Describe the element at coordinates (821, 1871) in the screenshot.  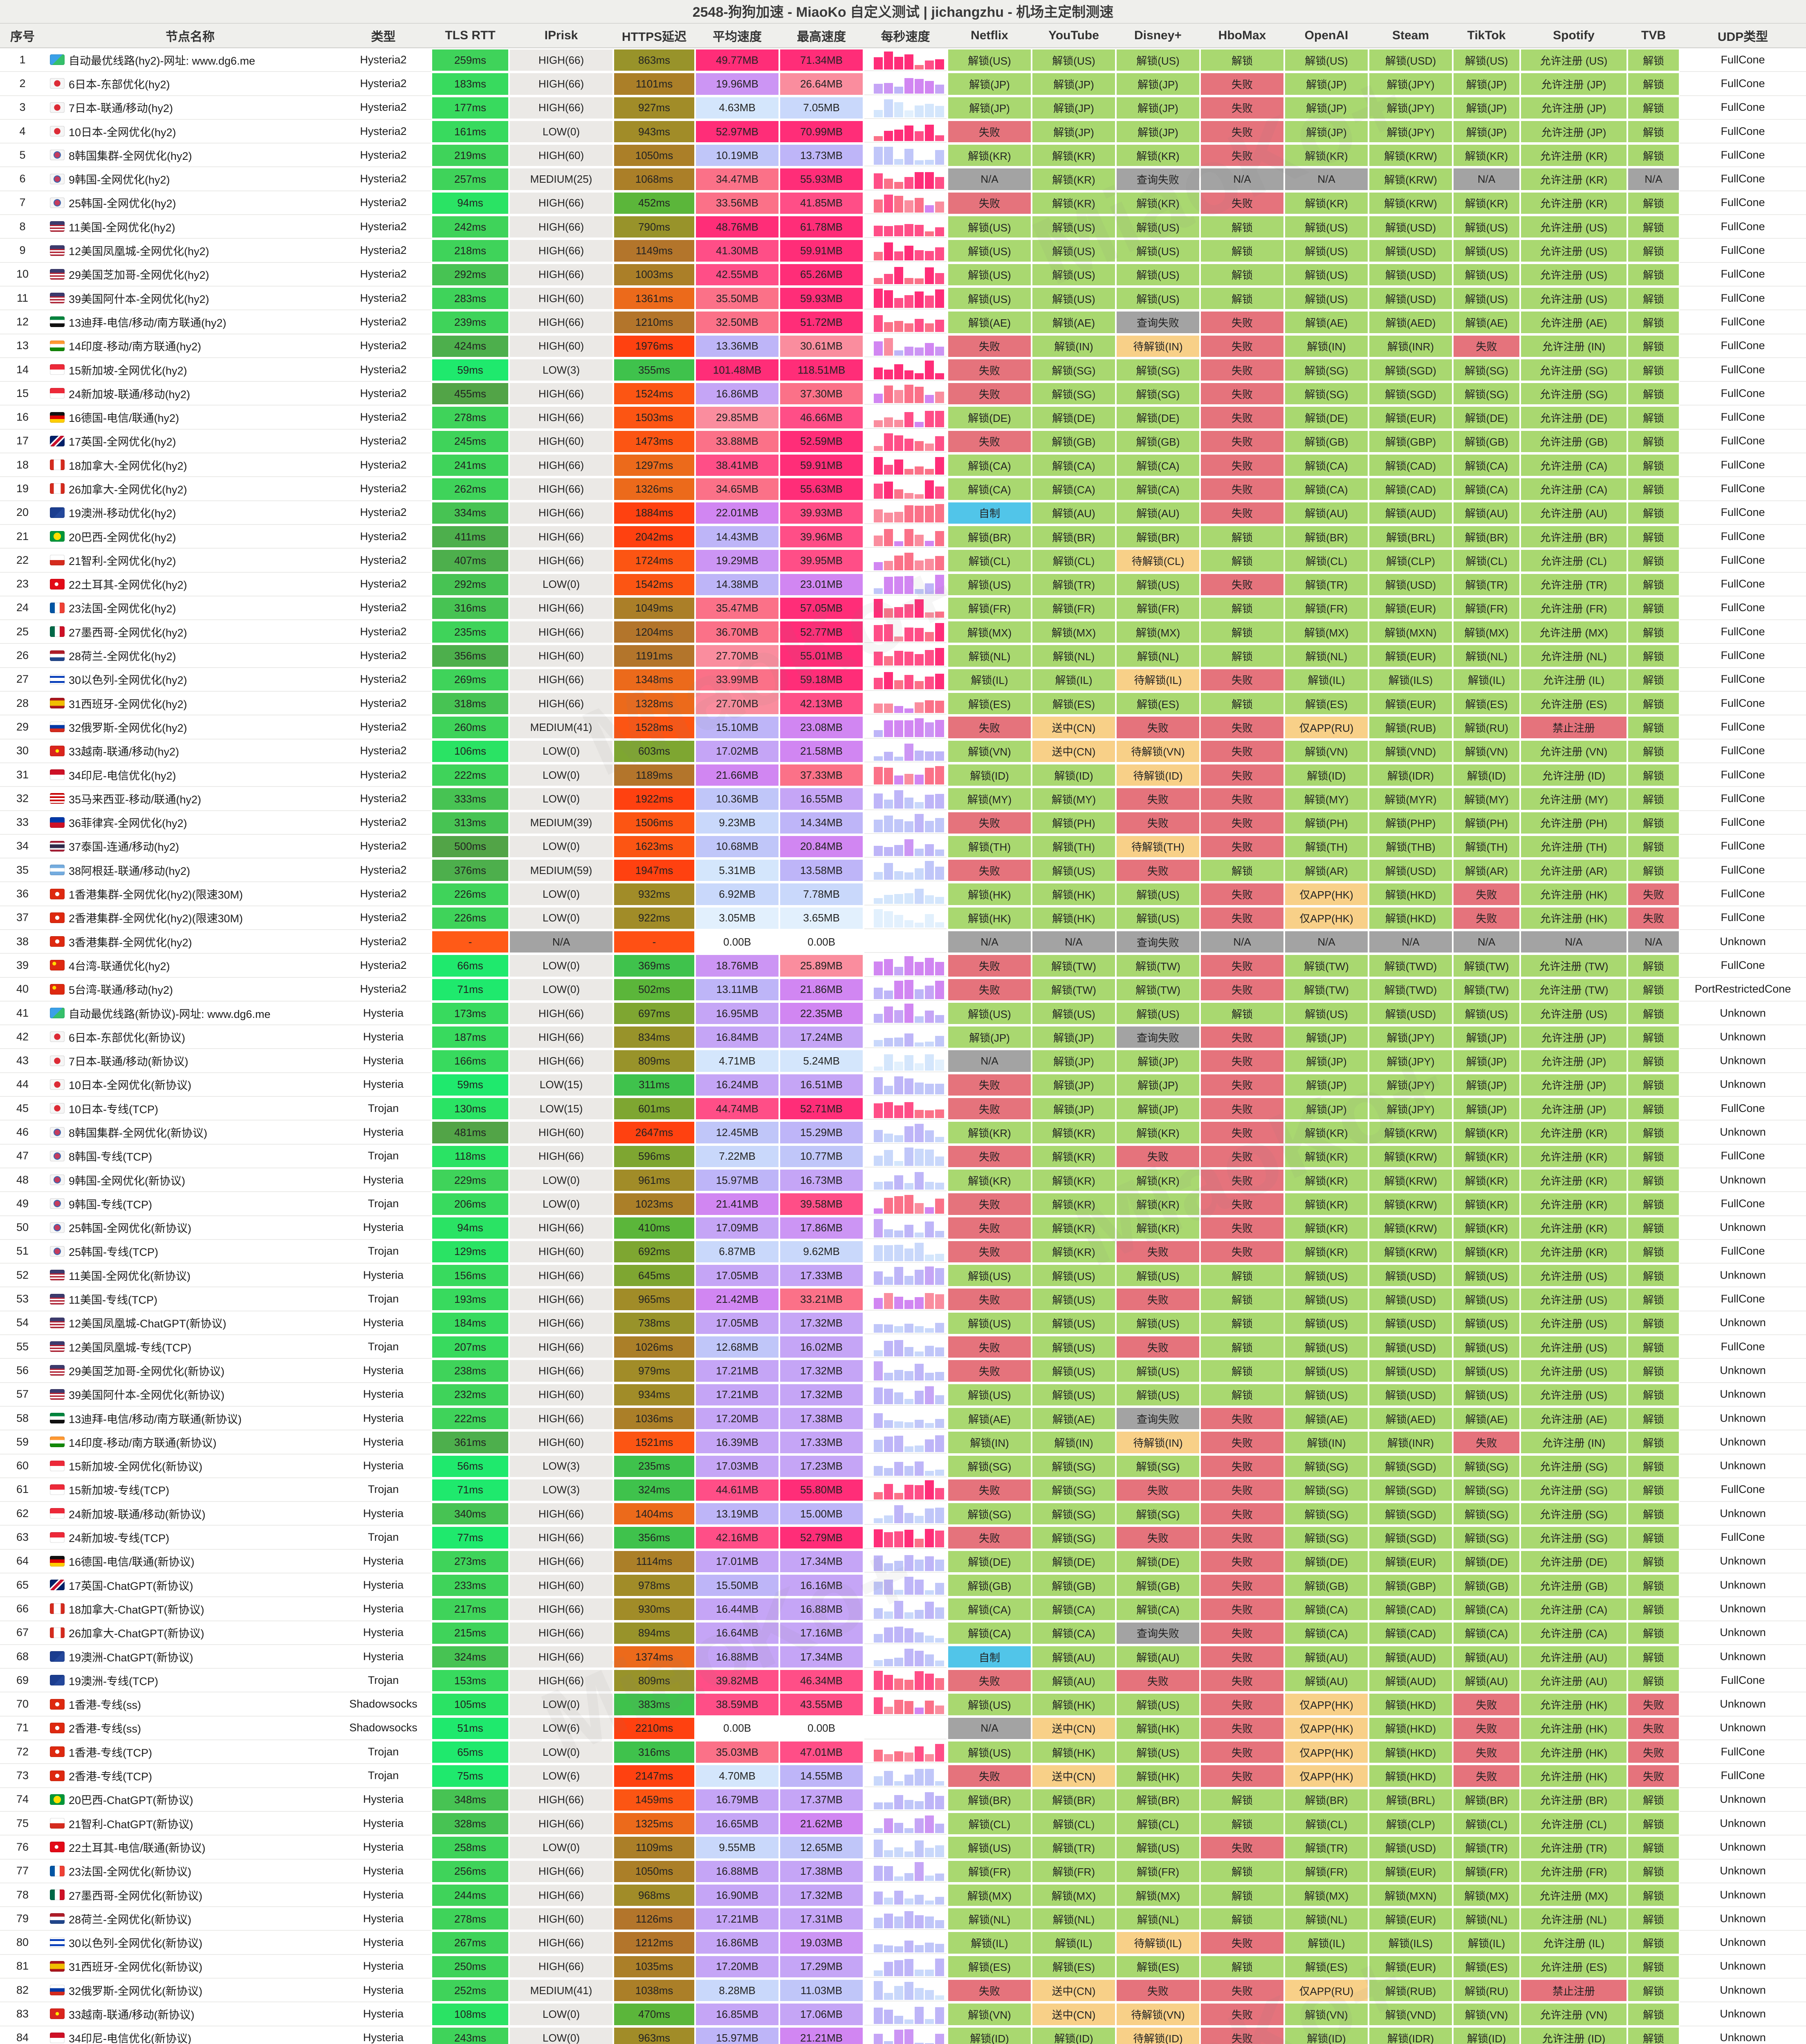
I see `max-speed-cell: 17.38MB` at that location.